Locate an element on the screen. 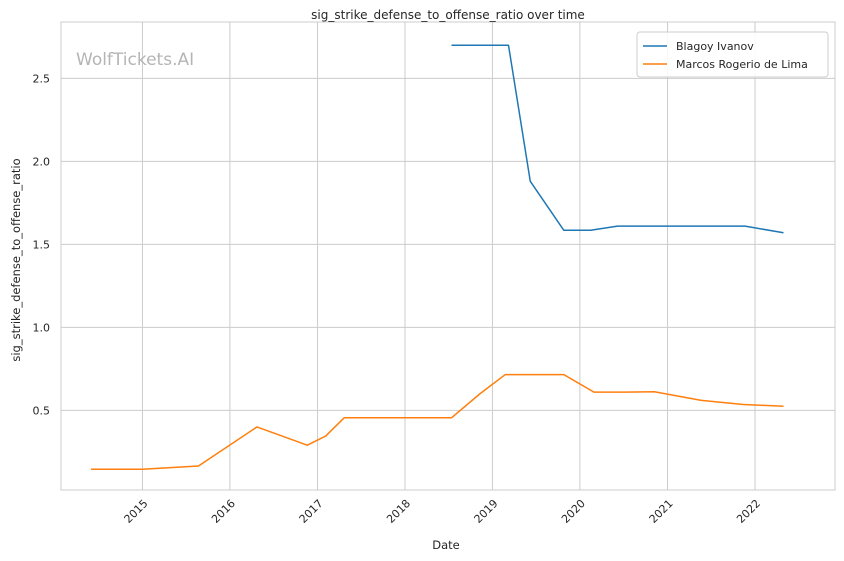  y-tick-label-1-5: 1.5 is located at coordinates (42, 244).